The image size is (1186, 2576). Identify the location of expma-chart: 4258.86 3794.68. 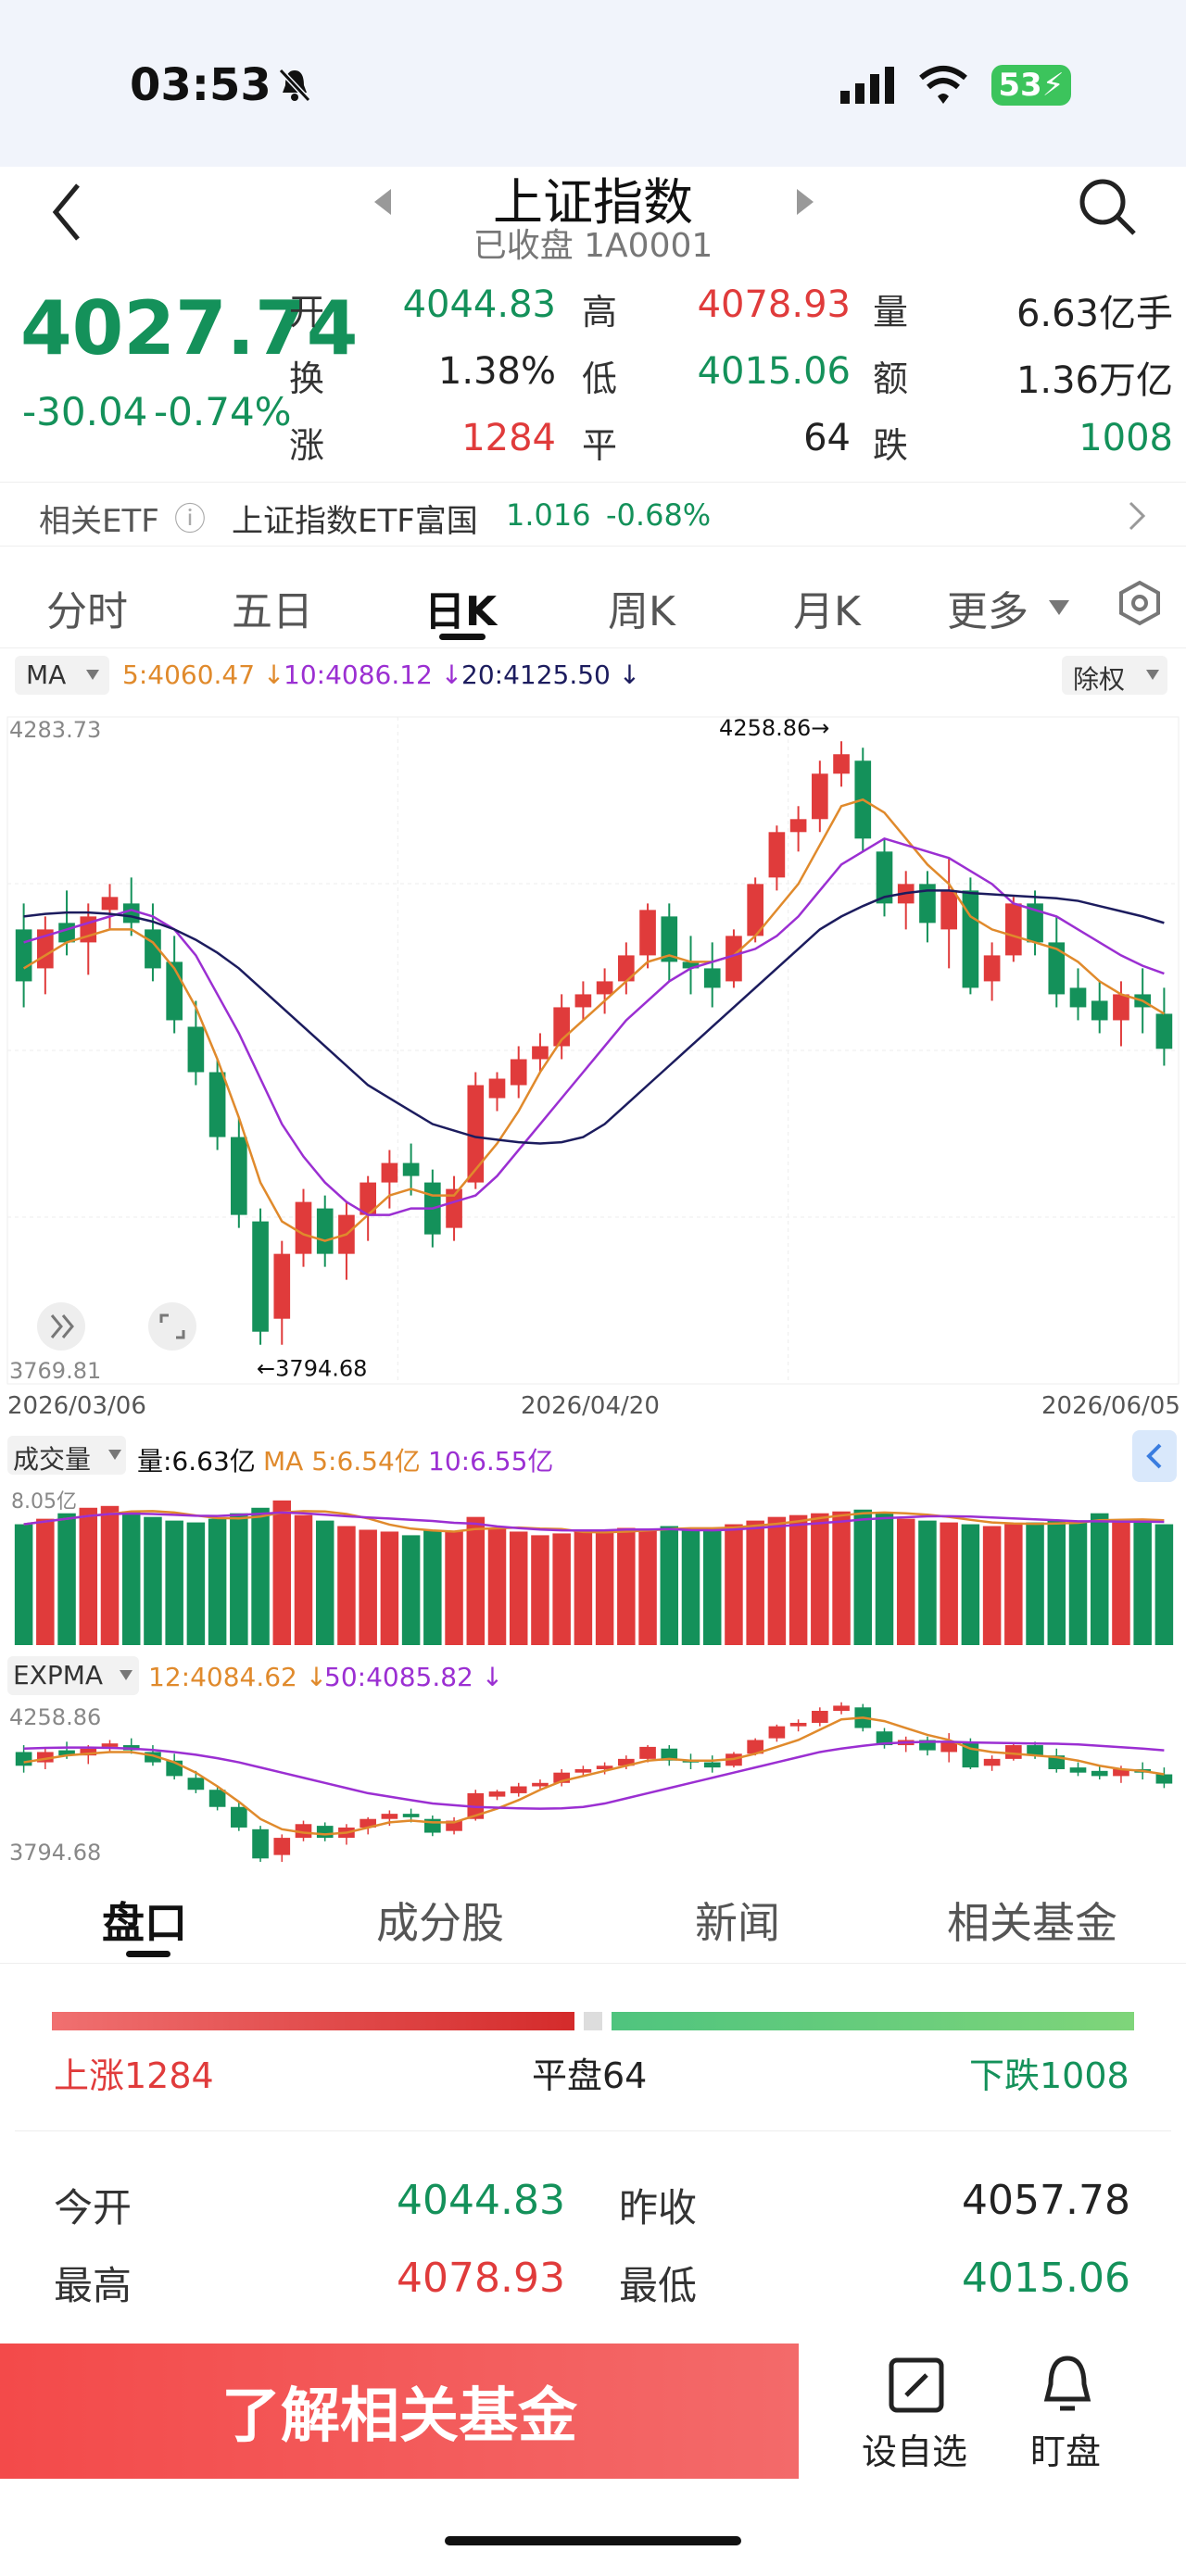
(593, 1784).